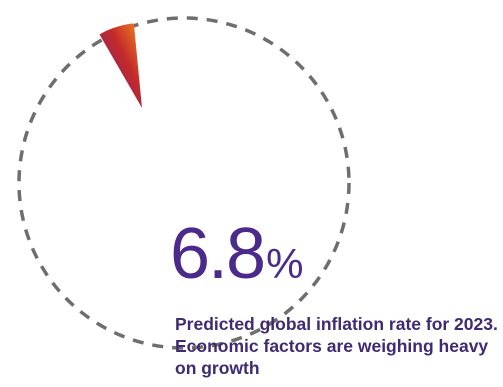 The height and width of the screenshot is (387, 503). What do you see at coordinates (120, 65) in the screenshot?
I see `pie-slice-inflation` at bounding box center [120, 65].